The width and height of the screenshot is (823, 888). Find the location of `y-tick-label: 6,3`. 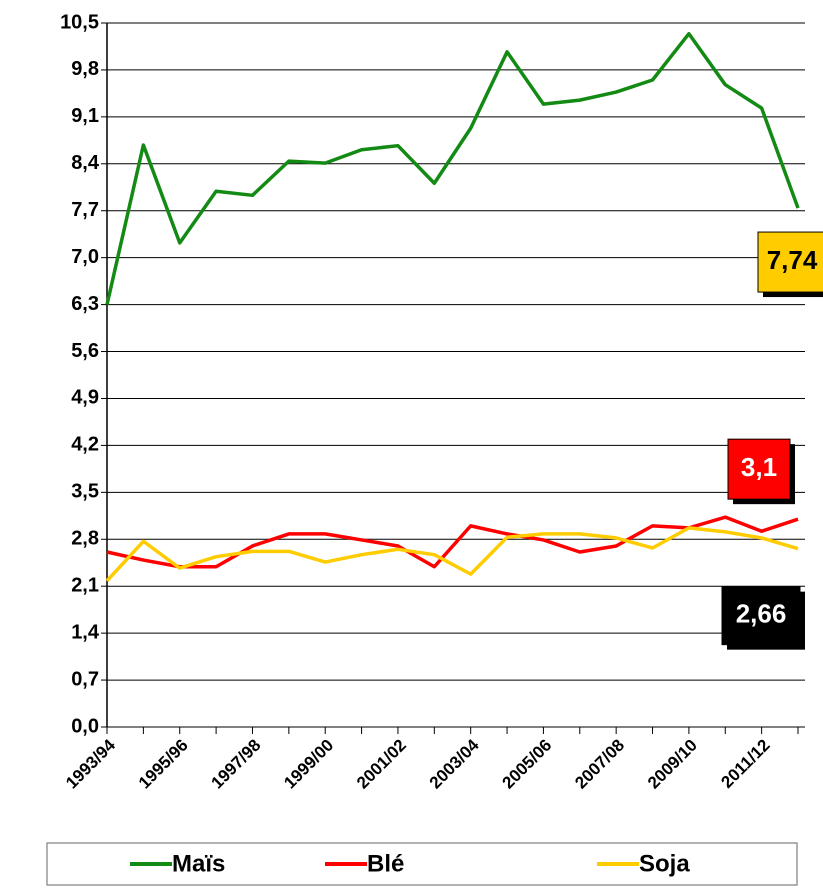

y-tick-label: 6,3 is located at coordinates (85, 304).